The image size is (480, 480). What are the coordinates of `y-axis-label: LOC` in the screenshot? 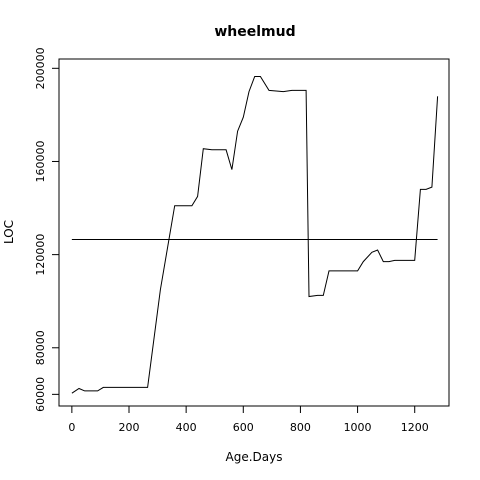 It's located at (9, 232).